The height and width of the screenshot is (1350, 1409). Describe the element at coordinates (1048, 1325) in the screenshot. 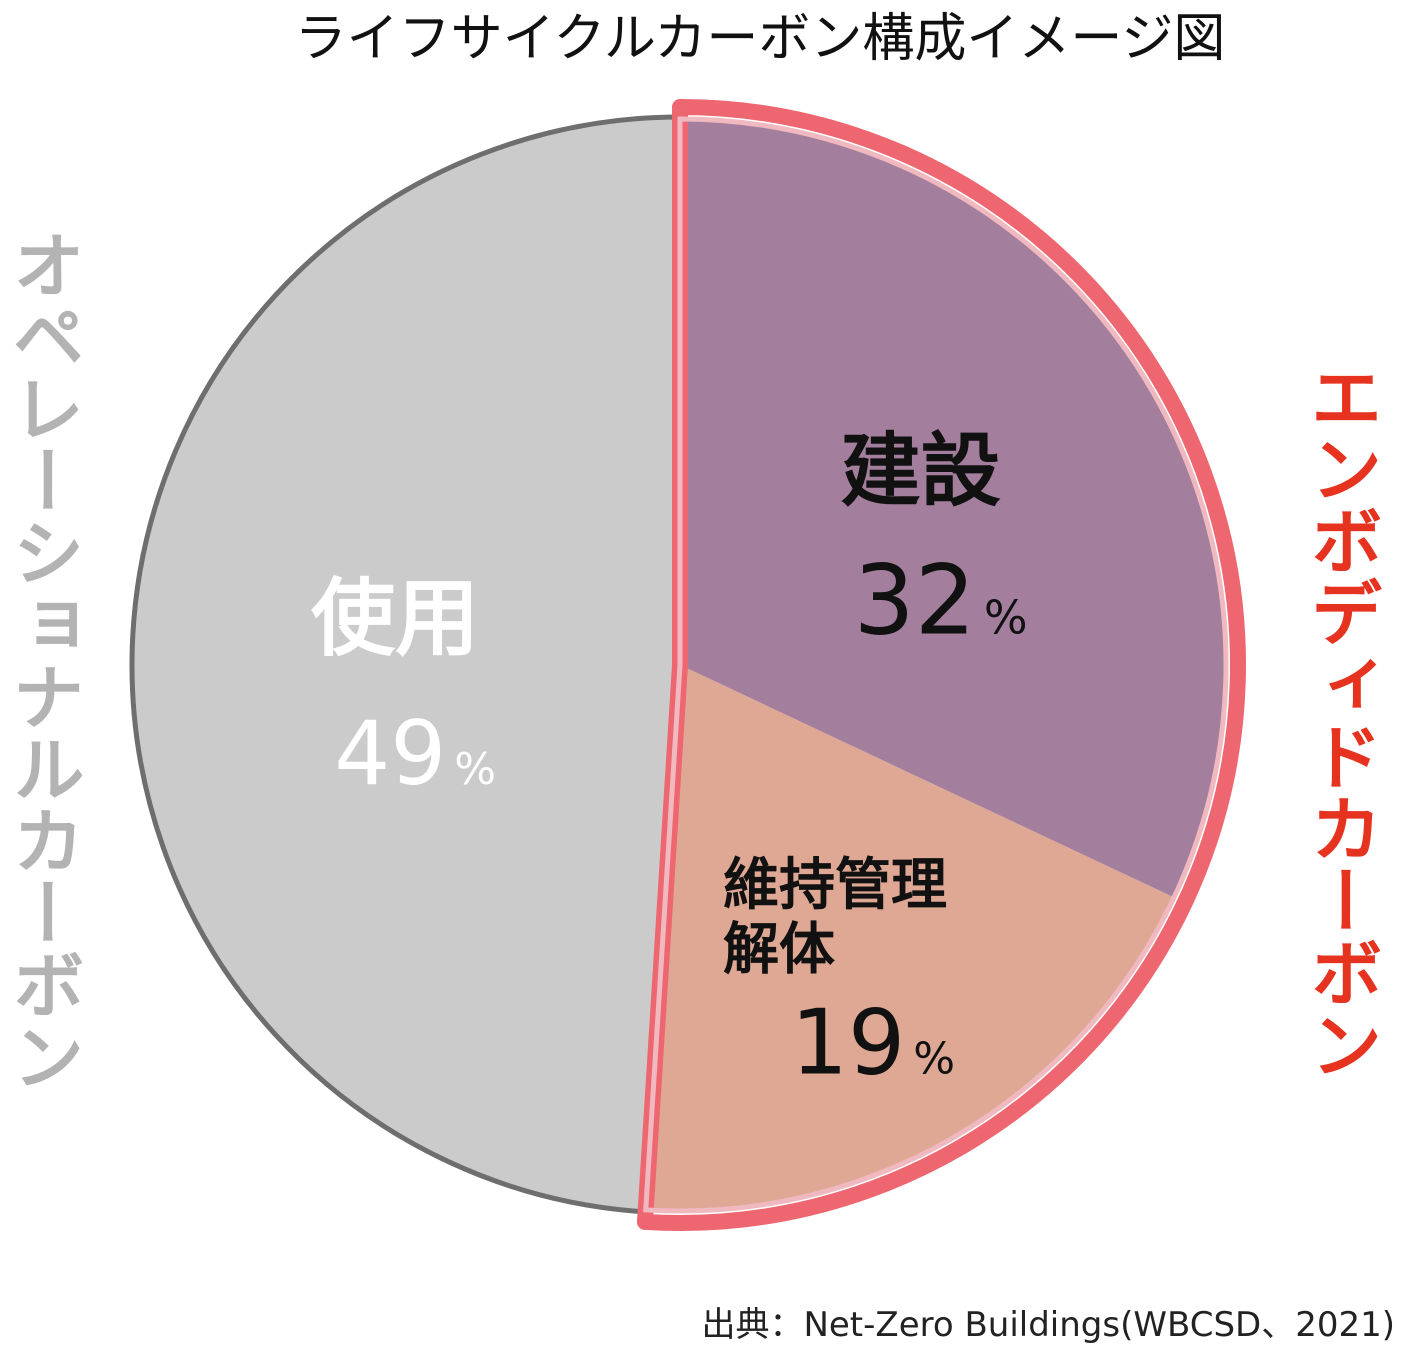

I see `source-citation: 出典：Net-Zero Buildings(WBCSD、2021)` at that location.